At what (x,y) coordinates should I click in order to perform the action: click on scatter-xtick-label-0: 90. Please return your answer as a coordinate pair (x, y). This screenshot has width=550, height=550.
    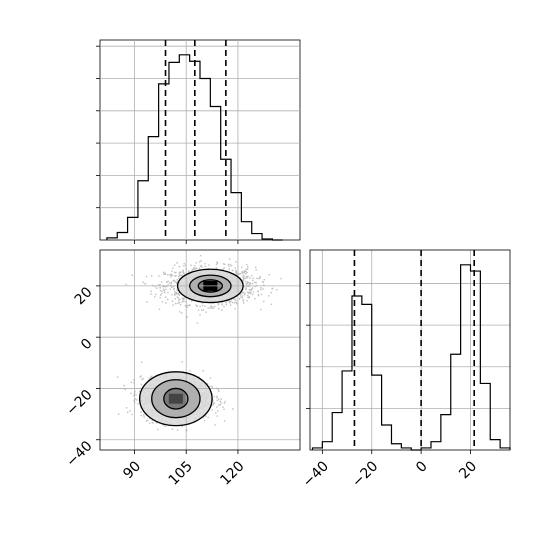
    Looking at the image, I should click on (132, 470).